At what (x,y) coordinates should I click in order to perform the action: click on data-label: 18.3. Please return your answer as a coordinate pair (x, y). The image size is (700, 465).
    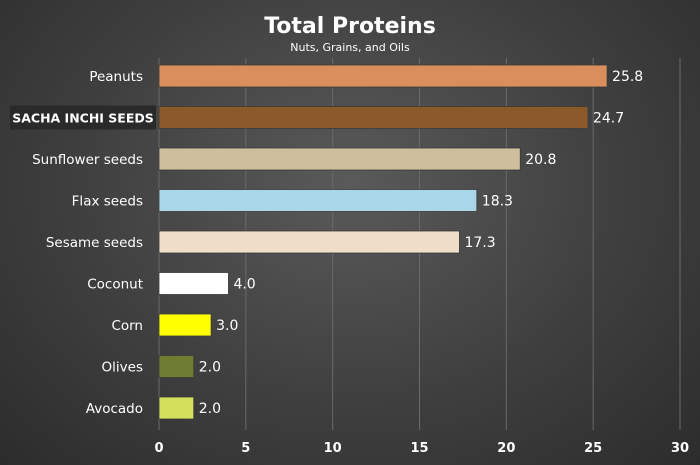
    Looking at the image, I should click on (497, 202).